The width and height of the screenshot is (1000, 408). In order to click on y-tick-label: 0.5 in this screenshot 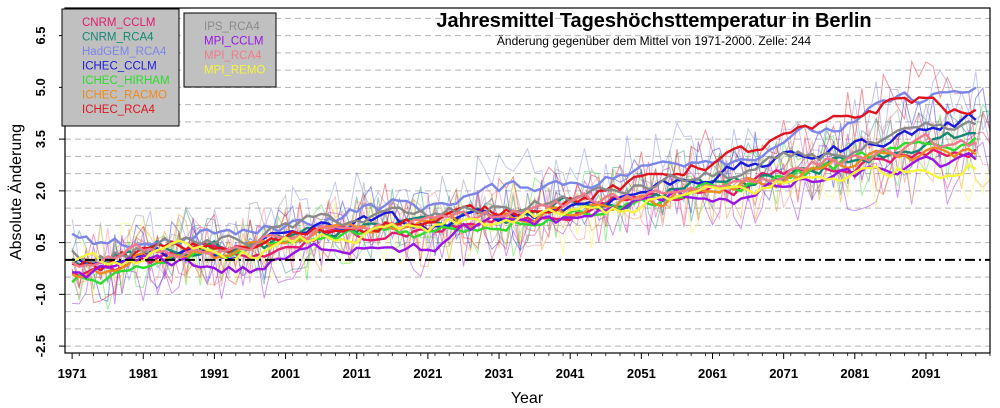, I will do `click(40, 243)`.